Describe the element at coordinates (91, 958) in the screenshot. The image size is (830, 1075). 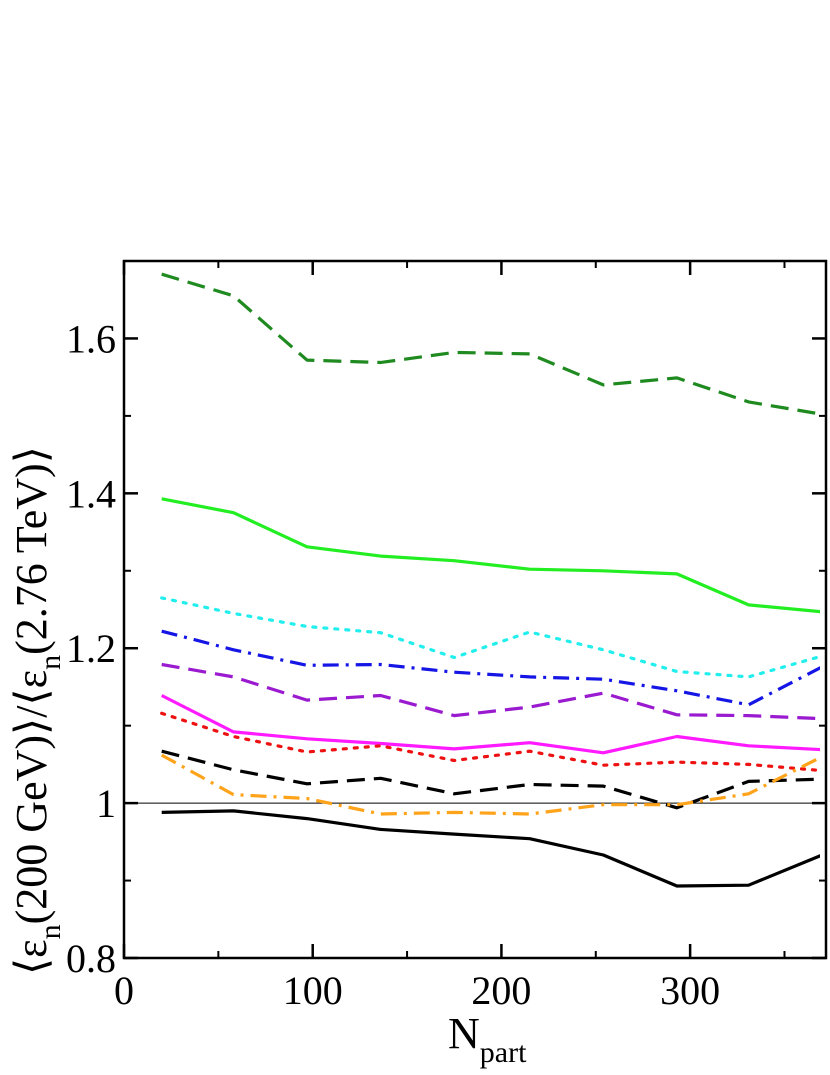
I see `y-tick-label: 0.8` at that location.